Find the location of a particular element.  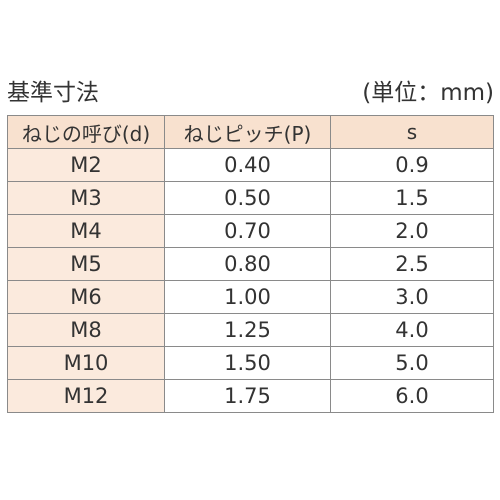

table-header-row: ねじの呼び(d) ねじピッチ(P) s is located at coordinates (250, 132).